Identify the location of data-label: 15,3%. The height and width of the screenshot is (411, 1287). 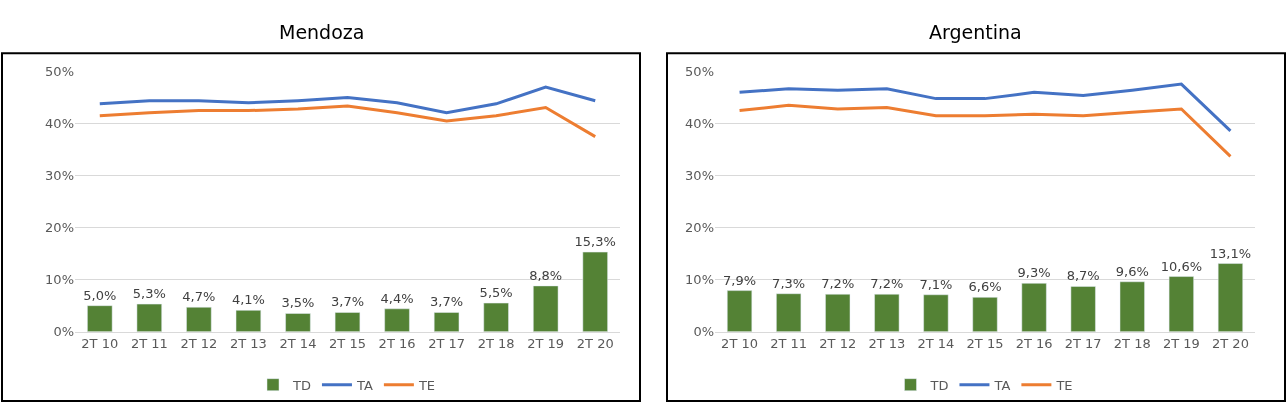
(595, 242).